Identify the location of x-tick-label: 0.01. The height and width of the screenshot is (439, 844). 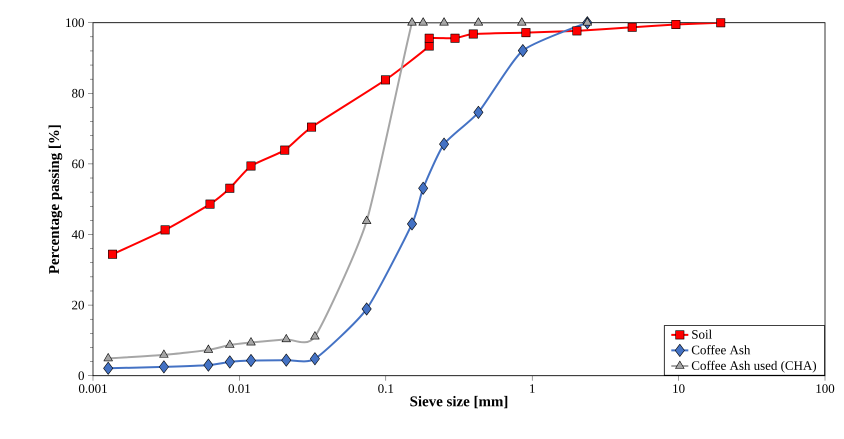
(239, 389).